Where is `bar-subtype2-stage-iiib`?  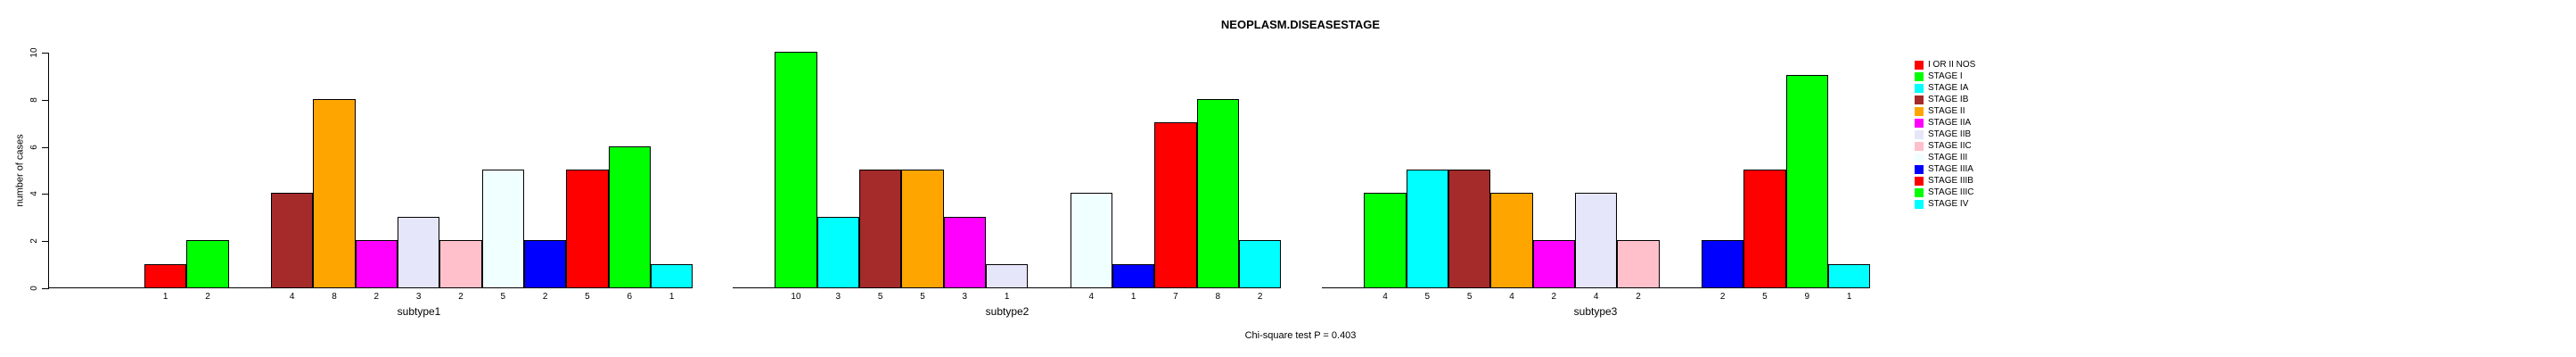 bar-subtype2-stage-iiib is located at coordinates (1175, 205).